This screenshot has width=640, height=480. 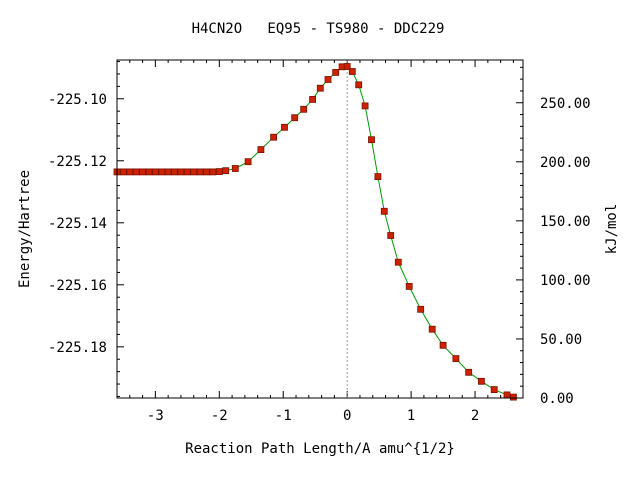 I want to click on x-tick-label: 1, so click(x=411, y=416).